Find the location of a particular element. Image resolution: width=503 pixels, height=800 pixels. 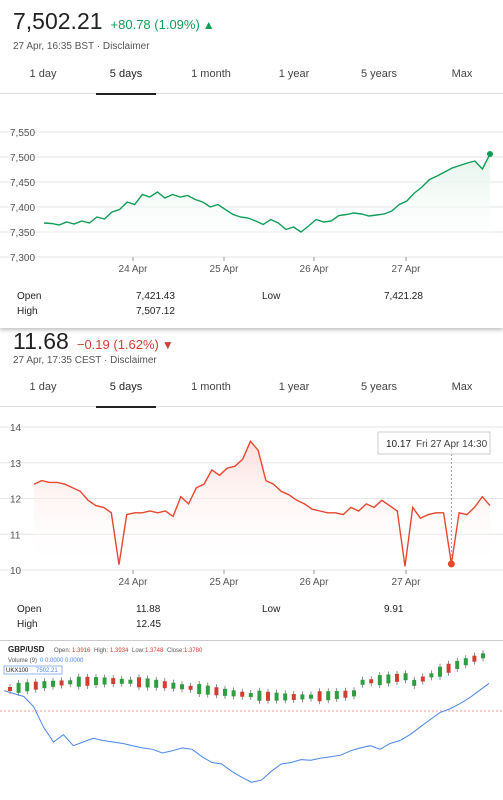

tooltip-date: Fri 27 Apr 14:30 is located at coordinates (452, 444).